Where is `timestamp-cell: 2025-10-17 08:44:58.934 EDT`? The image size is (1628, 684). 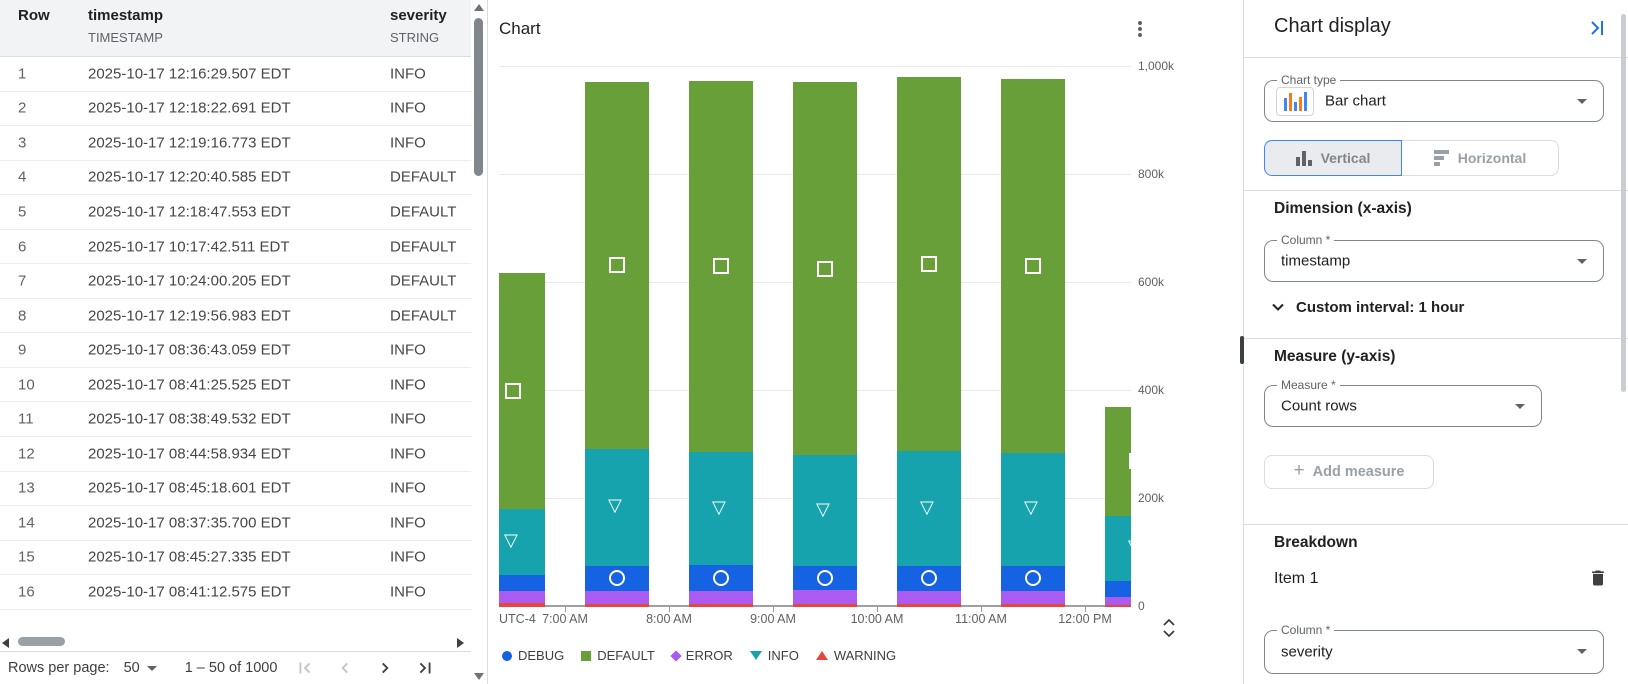 timestamp-cell: 2025-10-17 08:44:58.934 EDT is located at coordinates (189, 454).